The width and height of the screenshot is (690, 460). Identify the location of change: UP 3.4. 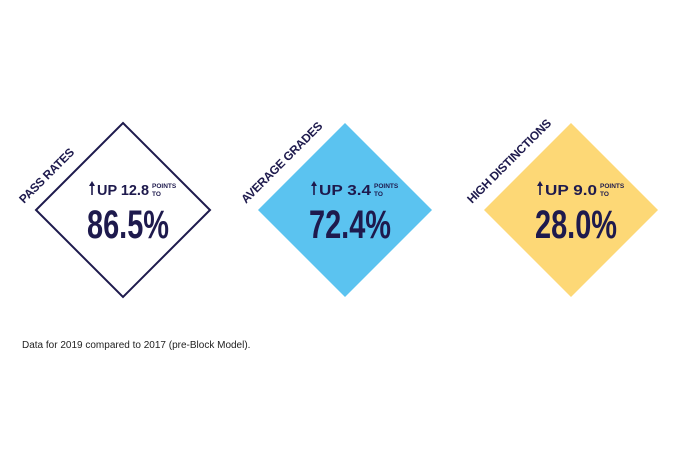
(345, 190).